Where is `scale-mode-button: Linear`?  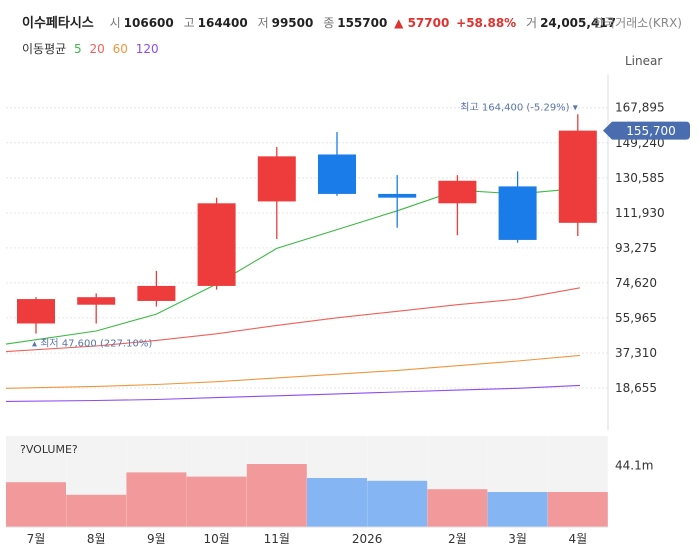
scale-mode-button: Linear is located at coordinates (644, 61).